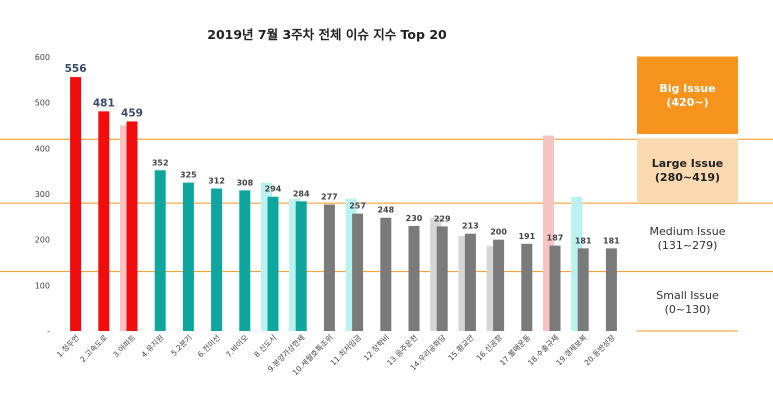  Describe the element at coordinates (236, 345) in the screenshot. I see `x-tick-label: 7.바이오` at that location.